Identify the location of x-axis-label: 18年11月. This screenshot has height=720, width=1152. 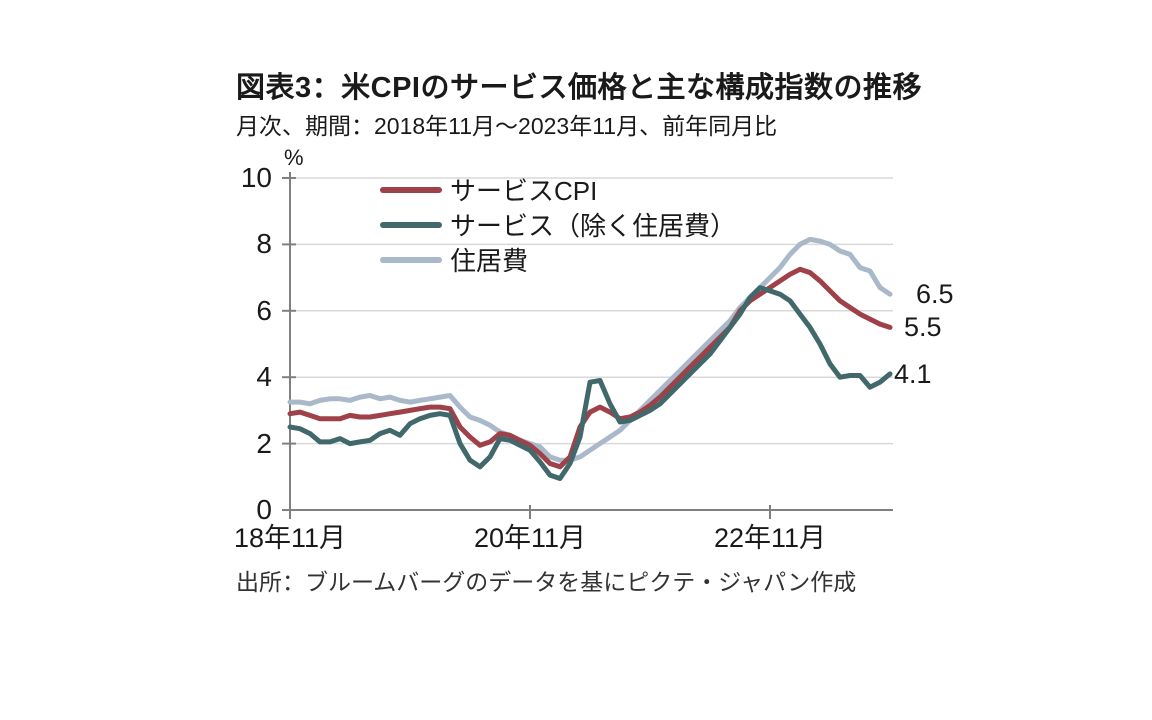
(290, 538).